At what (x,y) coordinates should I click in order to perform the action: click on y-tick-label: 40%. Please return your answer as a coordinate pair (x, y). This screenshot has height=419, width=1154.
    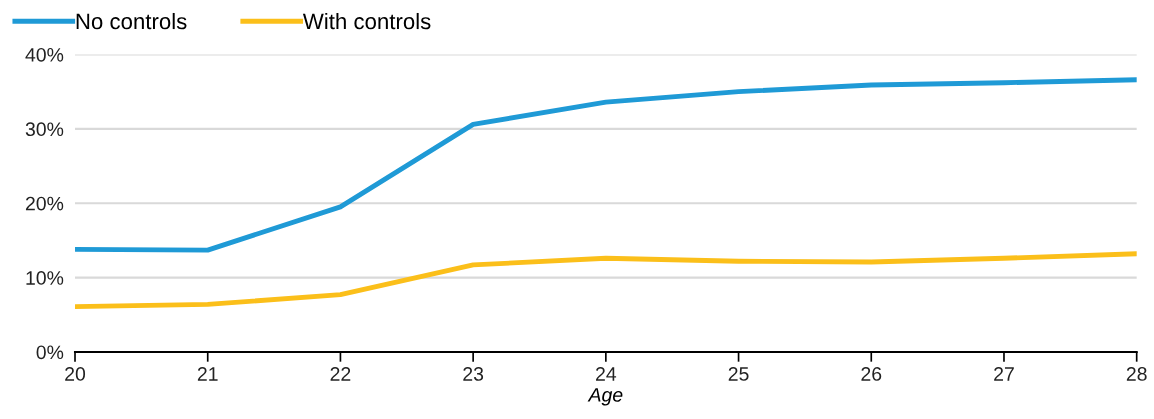
    Looking at the image, I should click on (44, 54).